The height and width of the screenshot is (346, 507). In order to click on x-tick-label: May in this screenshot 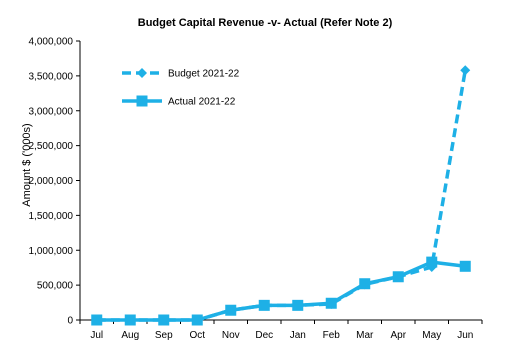, I will do `click(431, 335)`.